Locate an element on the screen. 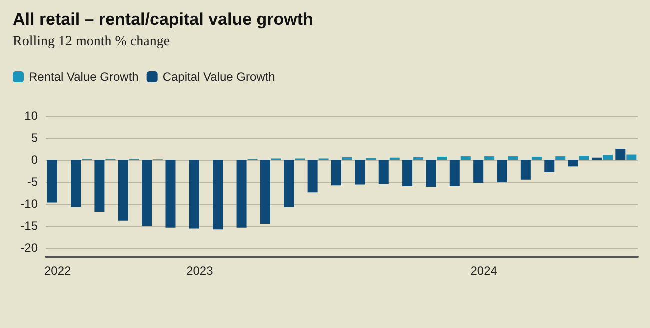  x-tick-label: 2023 is located at coordinates (200, 271).